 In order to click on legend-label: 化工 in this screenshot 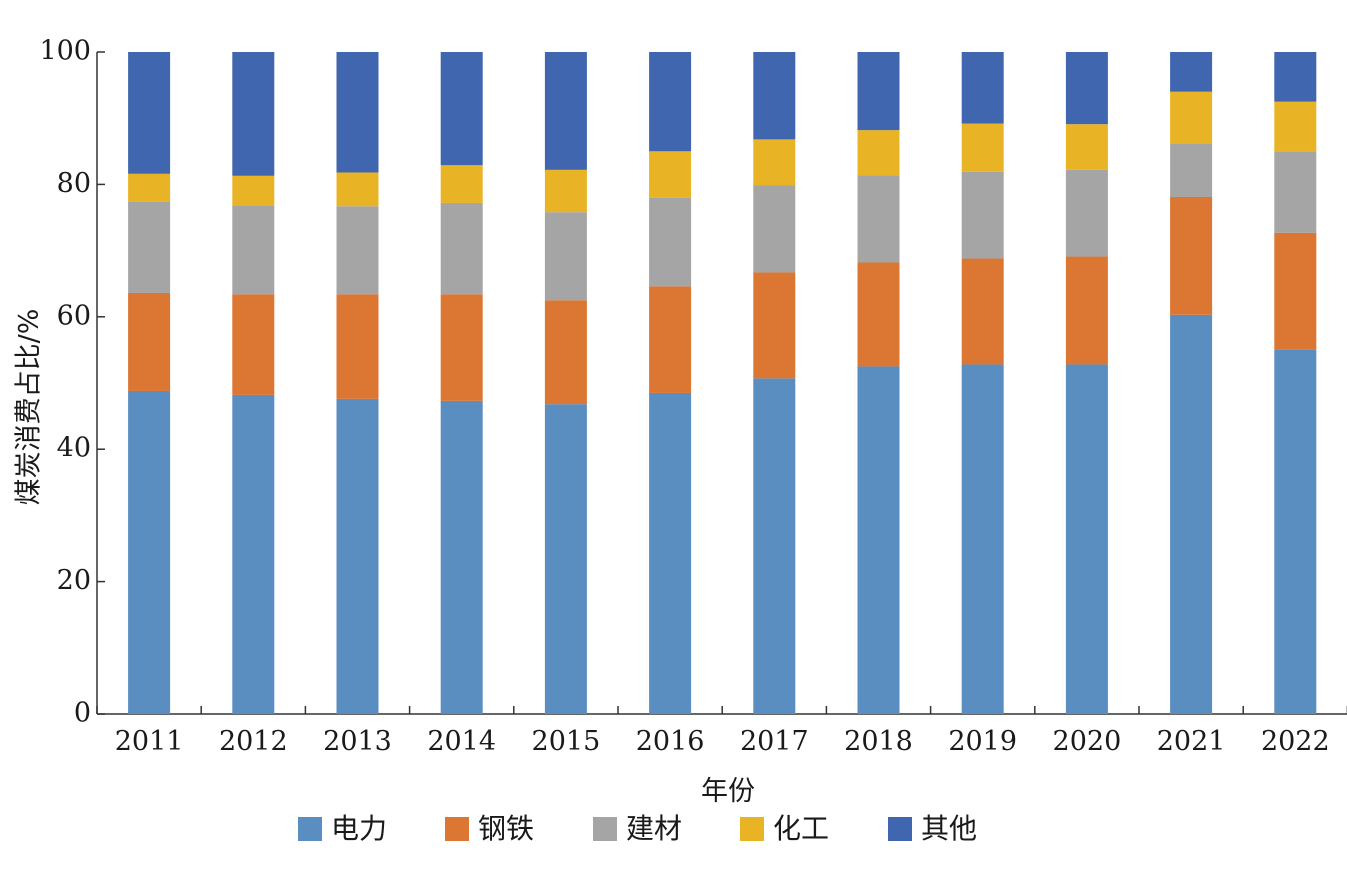, I will do `click(801, 828)`.